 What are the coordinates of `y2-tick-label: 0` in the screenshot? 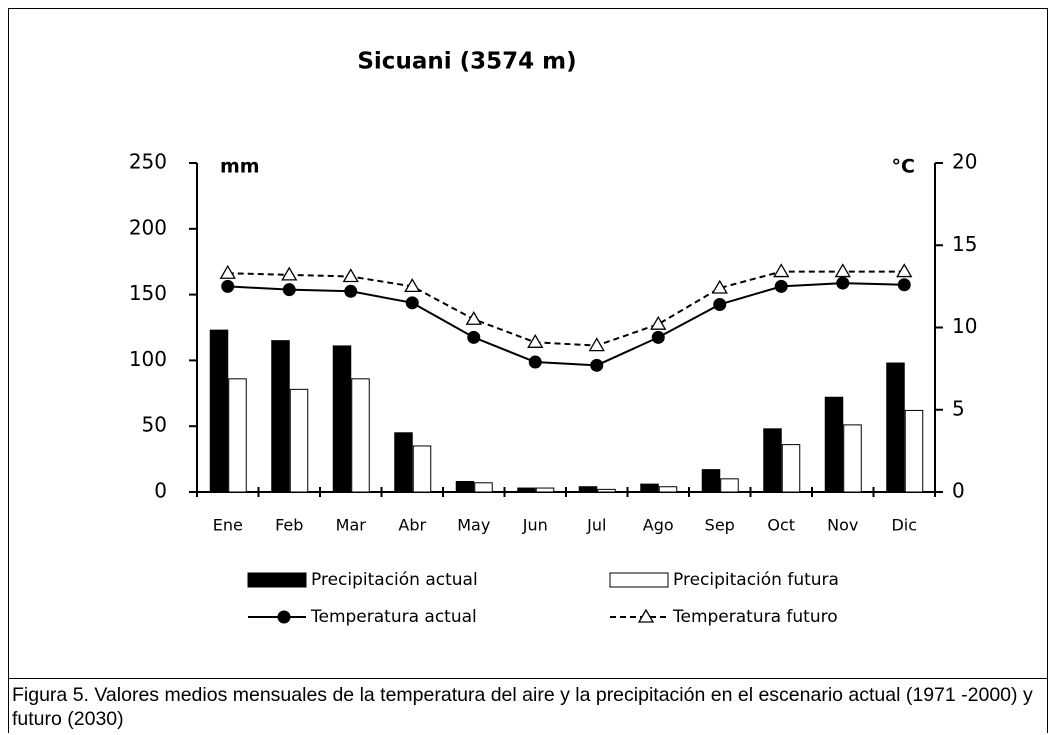 It's located at (958, 491).